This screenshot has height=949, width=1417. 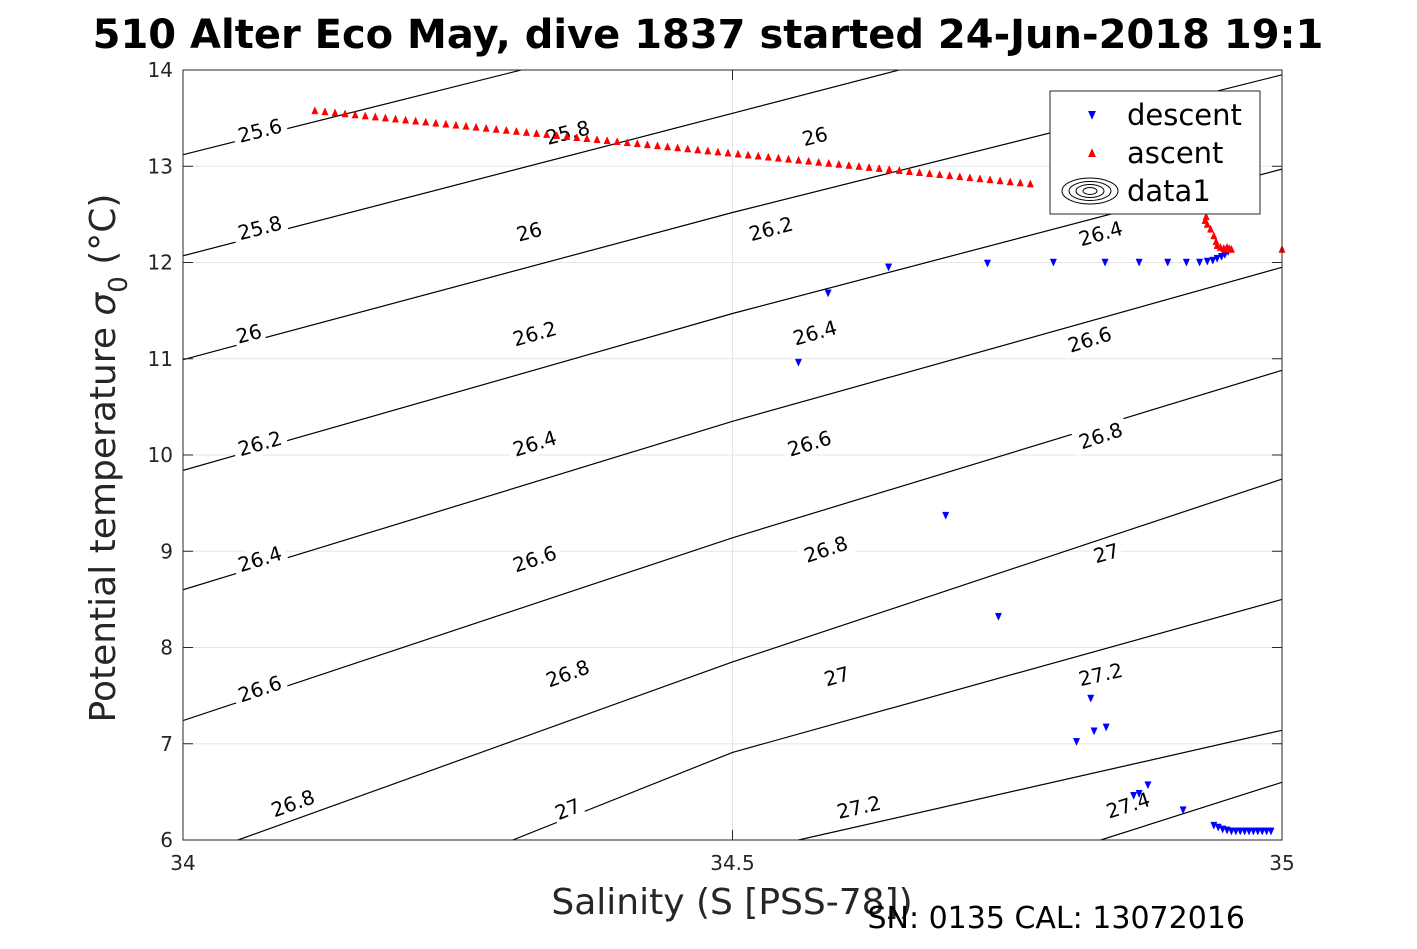 I want to click on legend: descent ascent data1, so click(x=1155, y=152).